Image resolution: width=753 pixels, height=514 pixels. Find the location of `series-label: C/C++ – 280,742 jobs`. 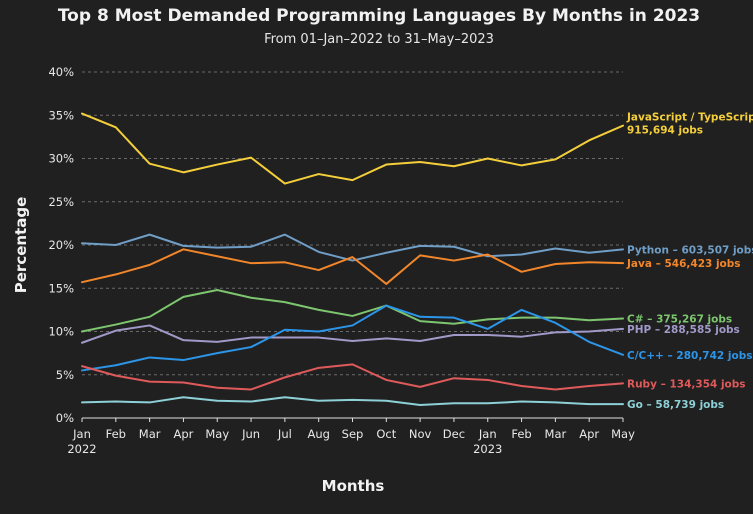

series-label: C/C++ – 280,742 jobs is located at coordinates (689, 356).